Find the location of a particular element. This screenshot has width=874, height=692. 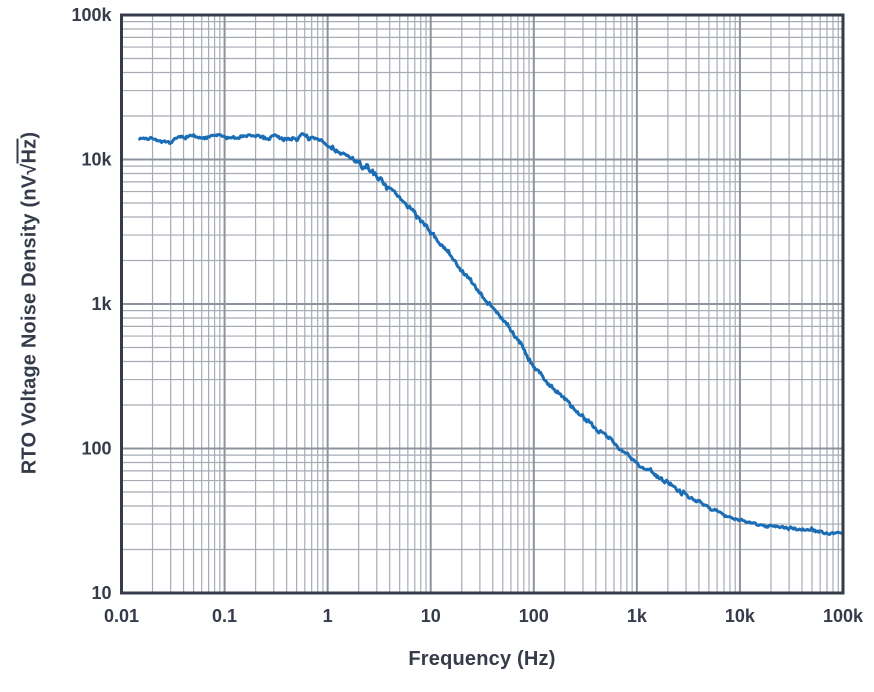

x-tick-label: 1k is located at coordinates (637, 616).